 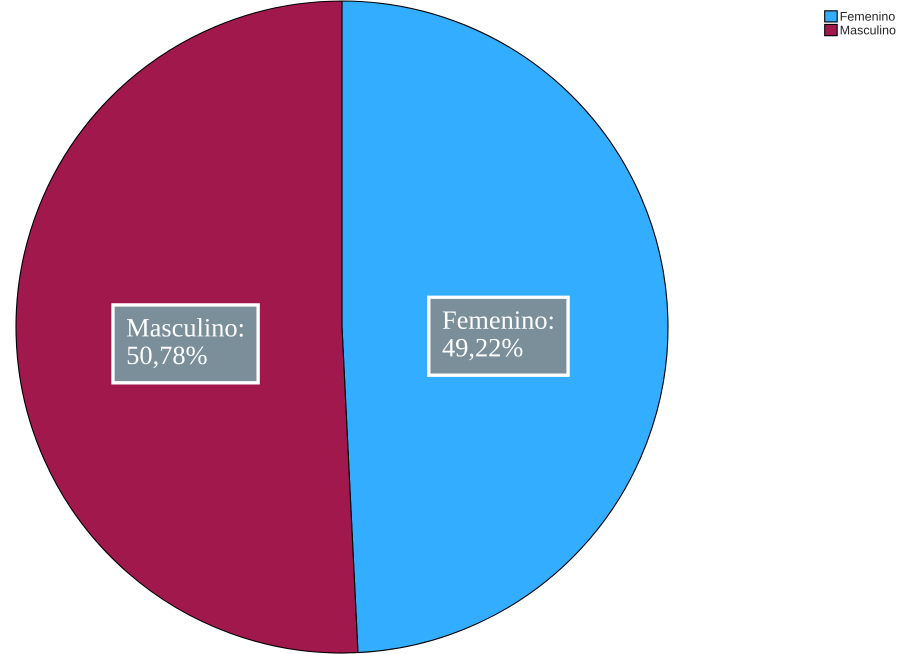 I want to click on data-label: Masculino: 50,78%, so click(x=184, y=343).